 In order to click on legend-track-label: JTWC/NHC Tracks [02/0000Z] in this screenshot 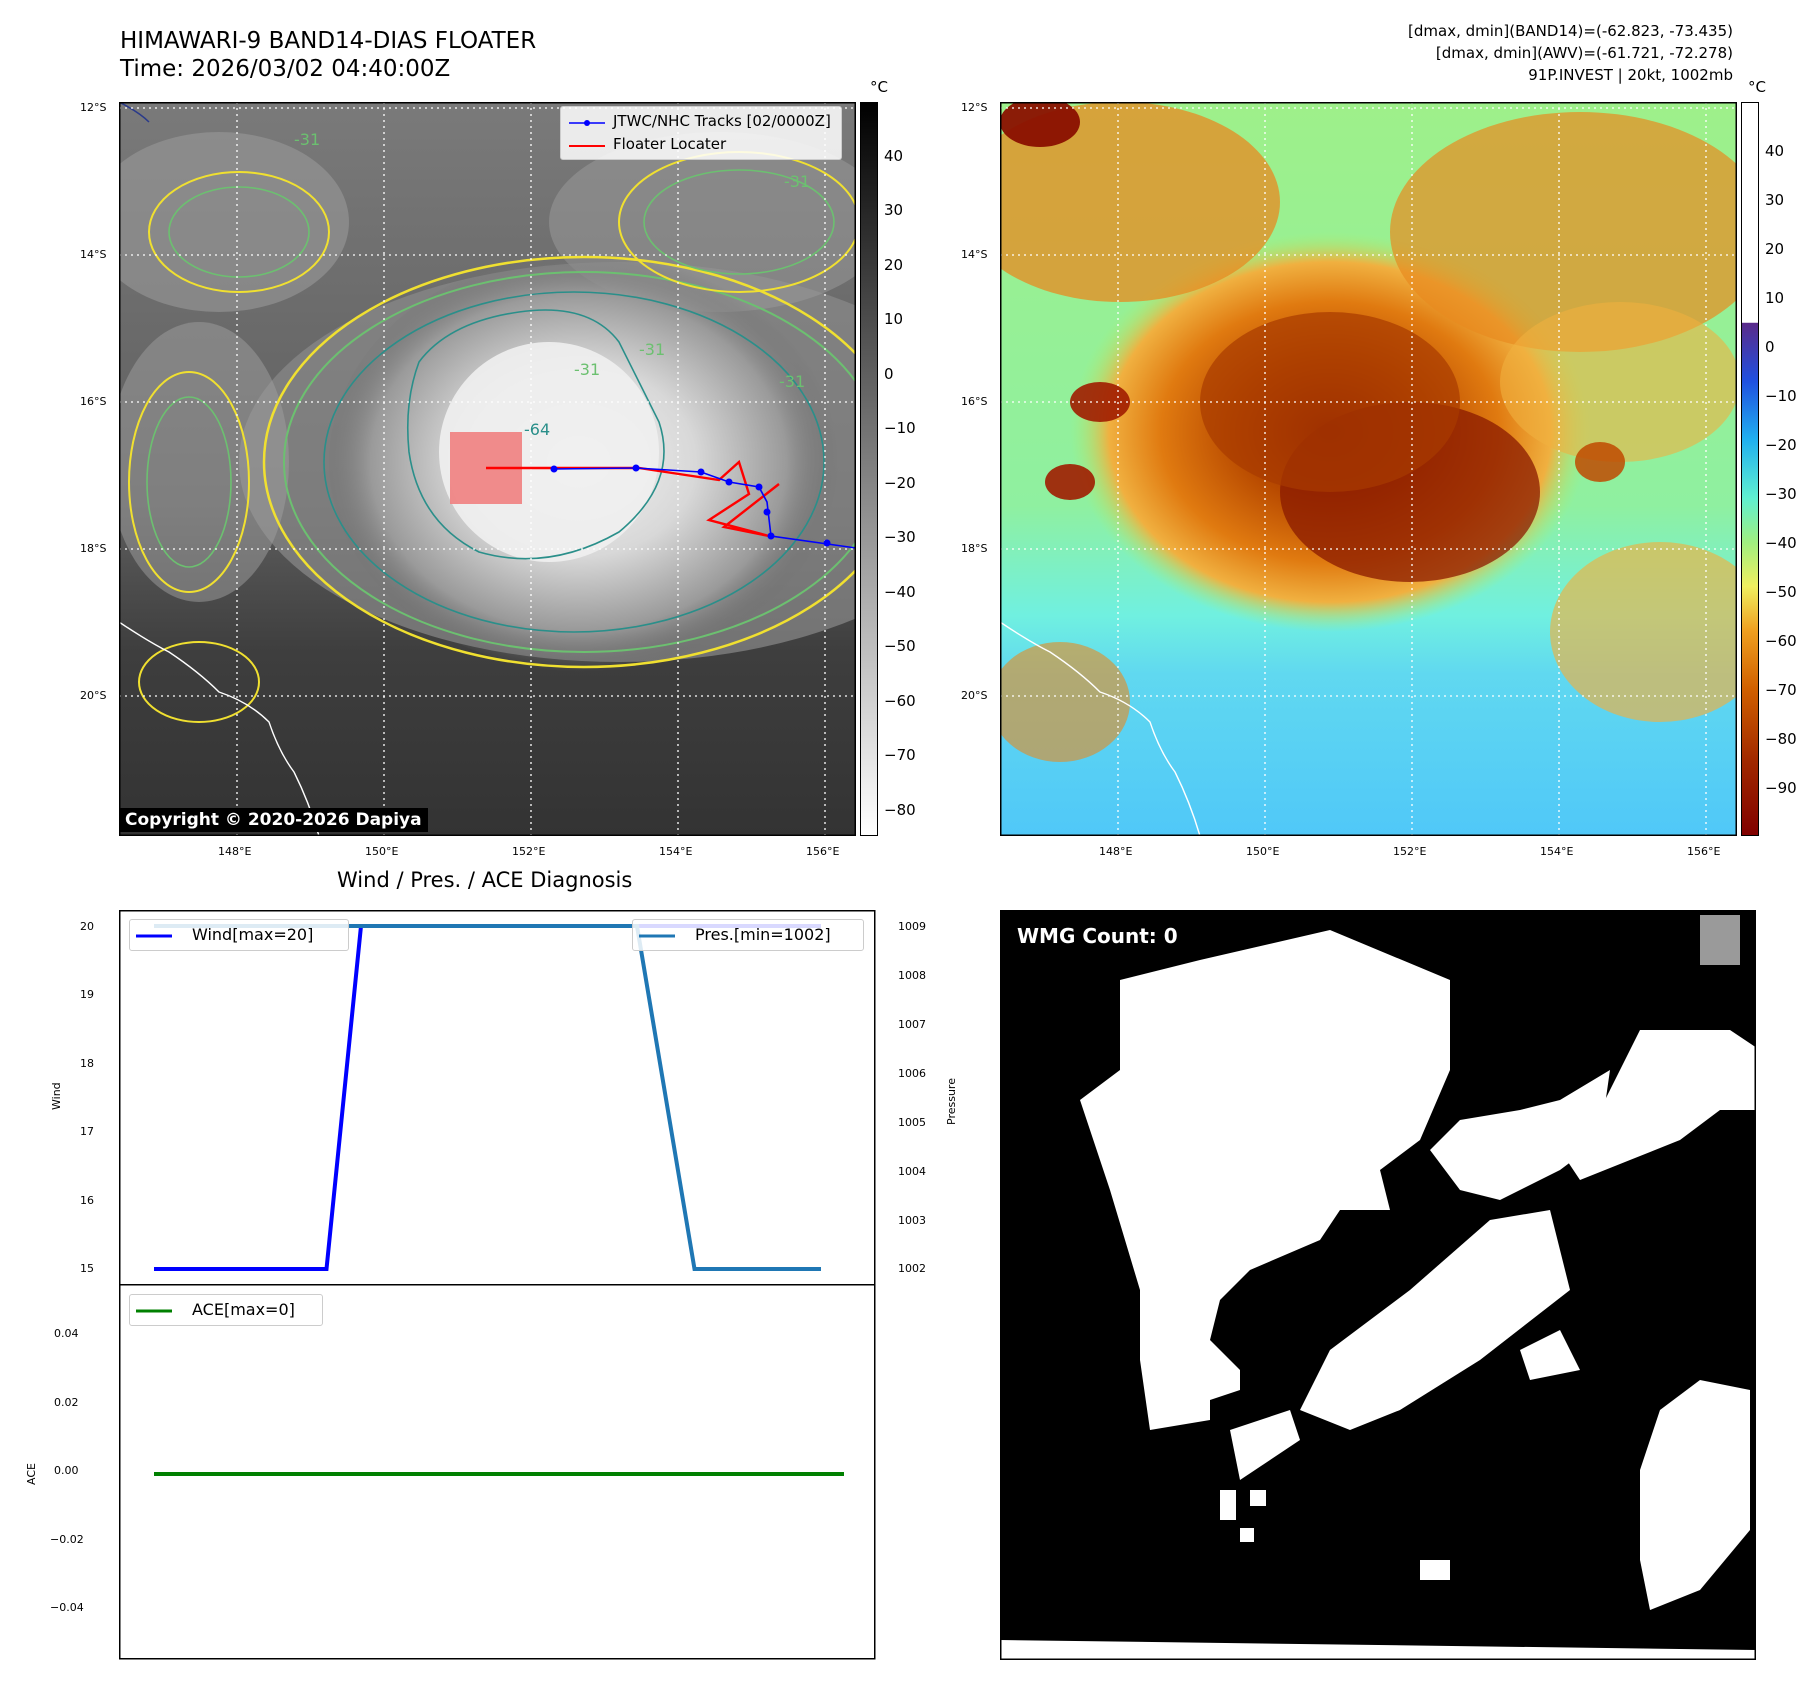, I will do `click(722, 121)`.